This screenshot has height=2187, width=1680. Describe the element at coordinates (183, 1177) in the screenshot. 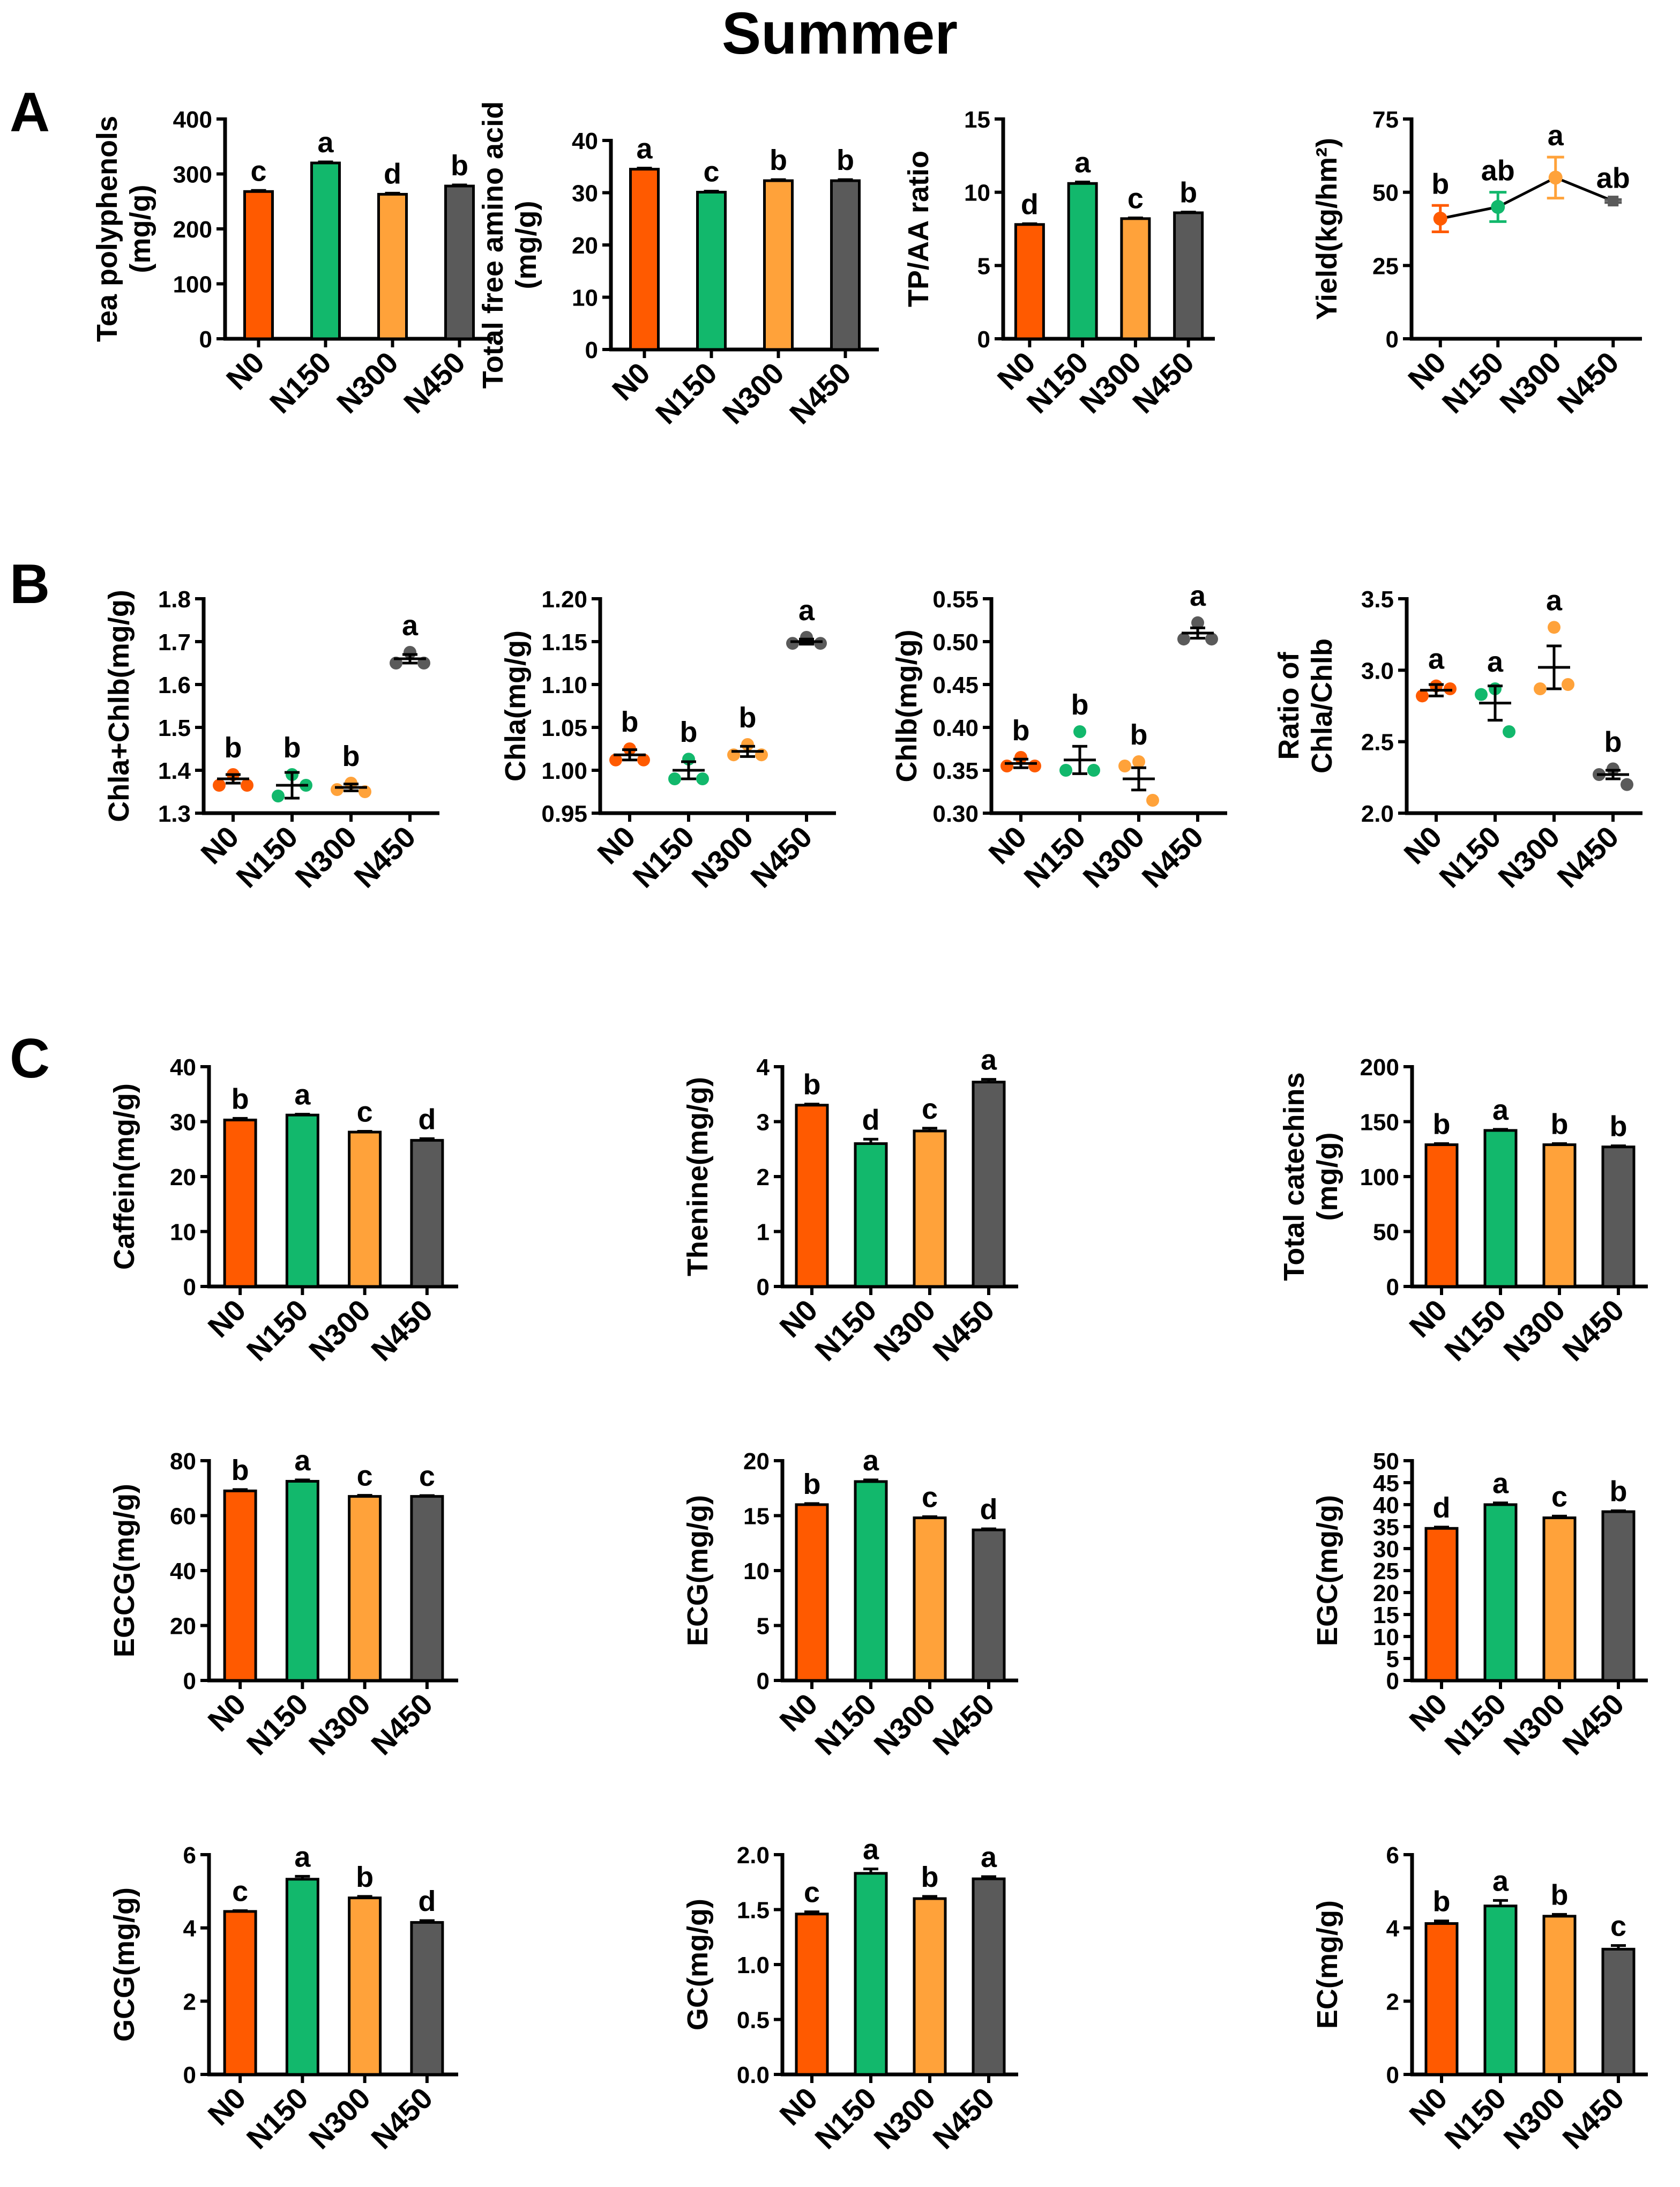

I see `y-tick-label: 20` at that location.